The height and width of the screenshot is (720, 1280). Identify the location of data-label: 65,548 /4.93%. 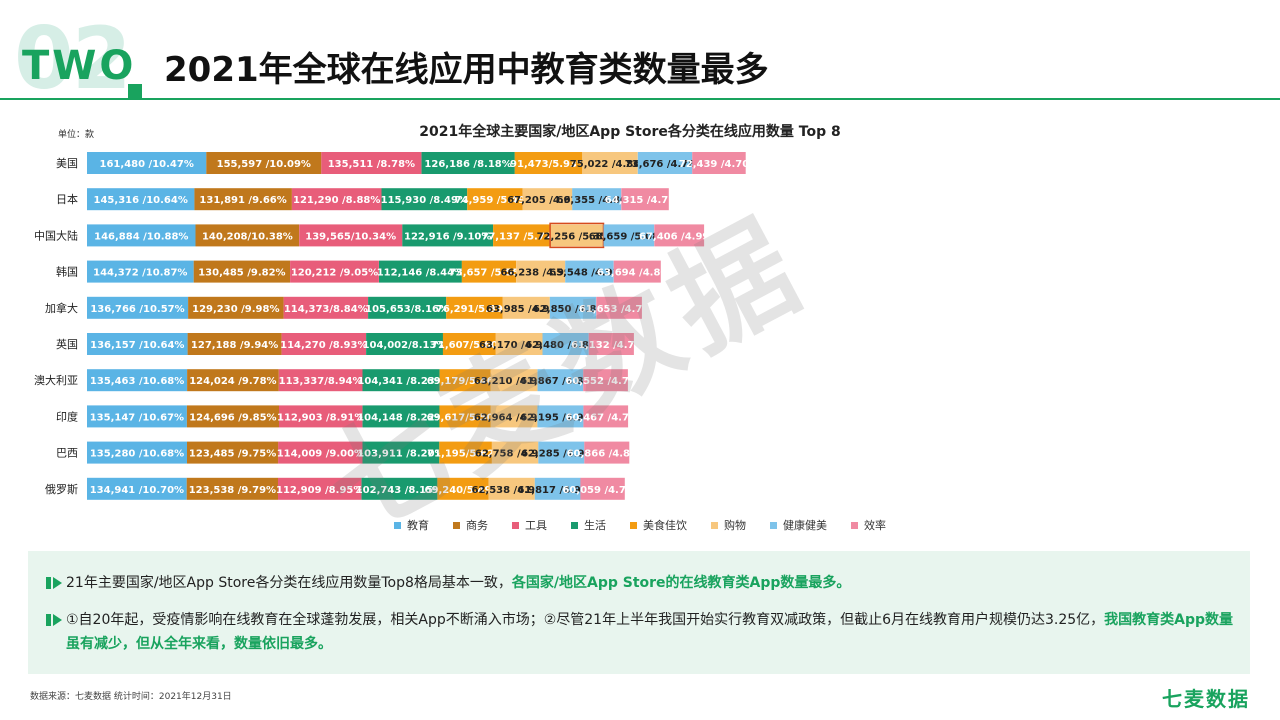
(589, 273).